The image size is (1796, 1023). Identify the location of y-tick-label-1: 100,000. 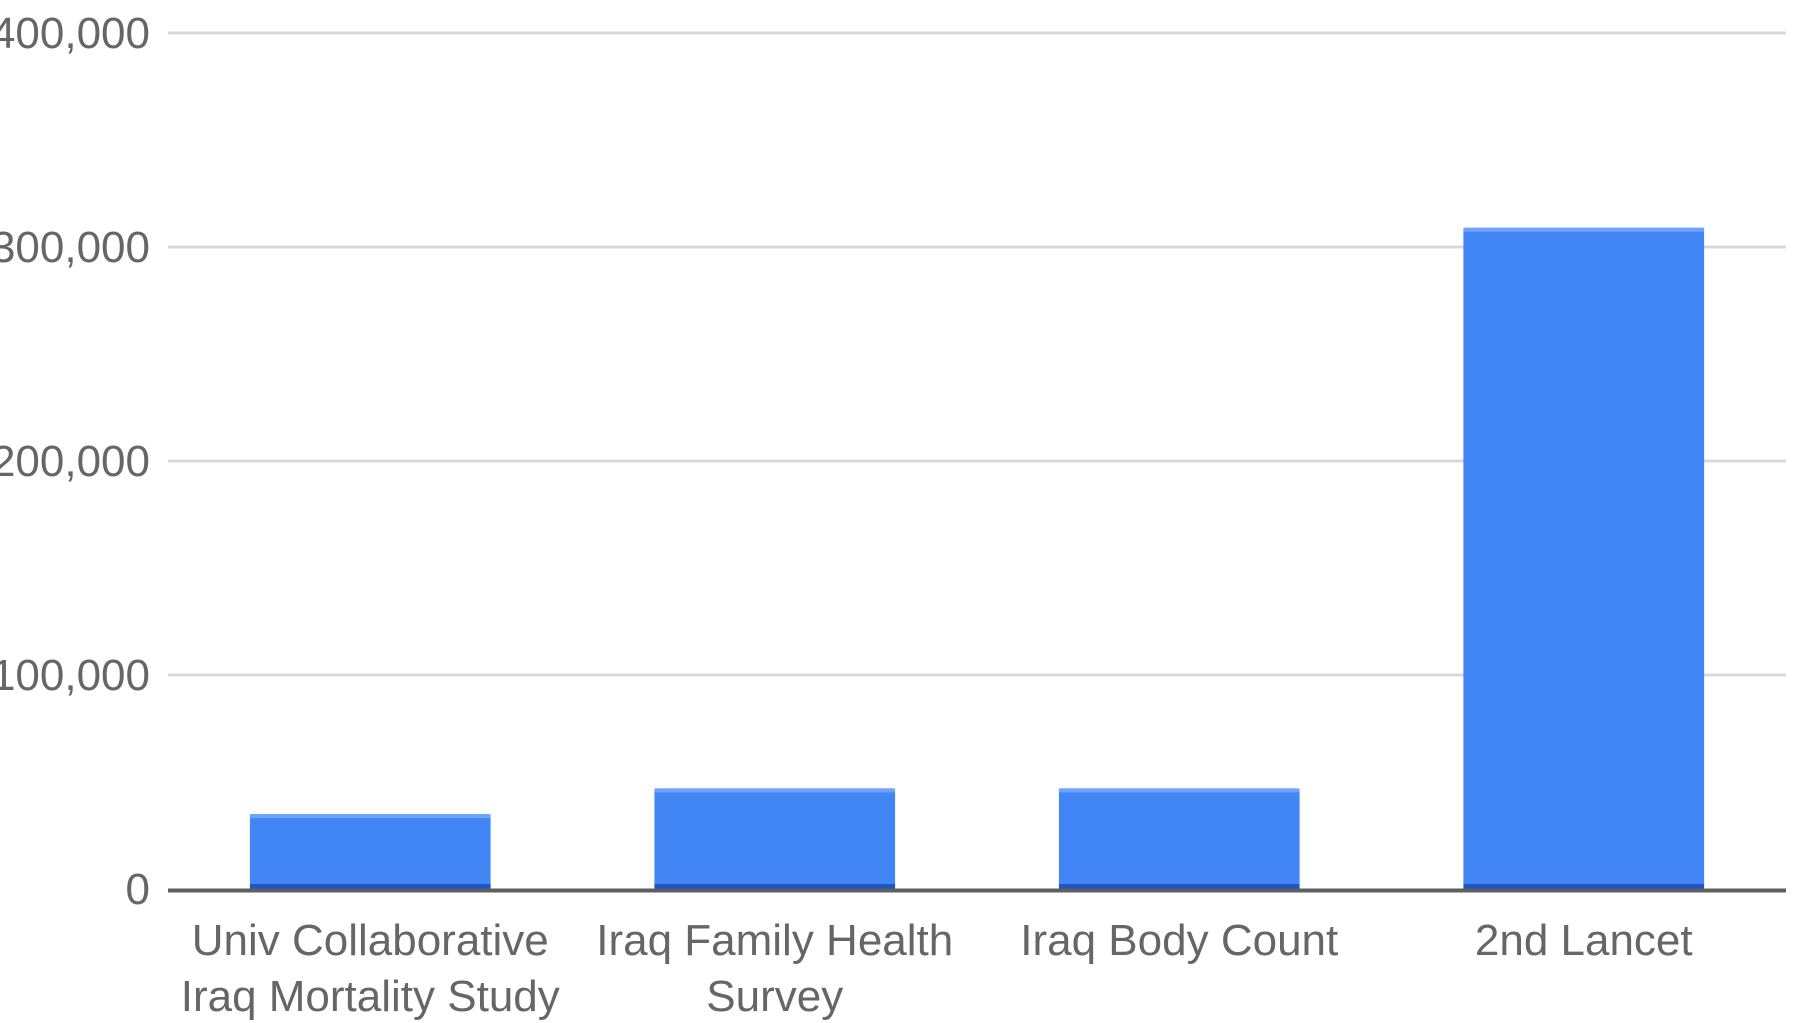
(75, 675).